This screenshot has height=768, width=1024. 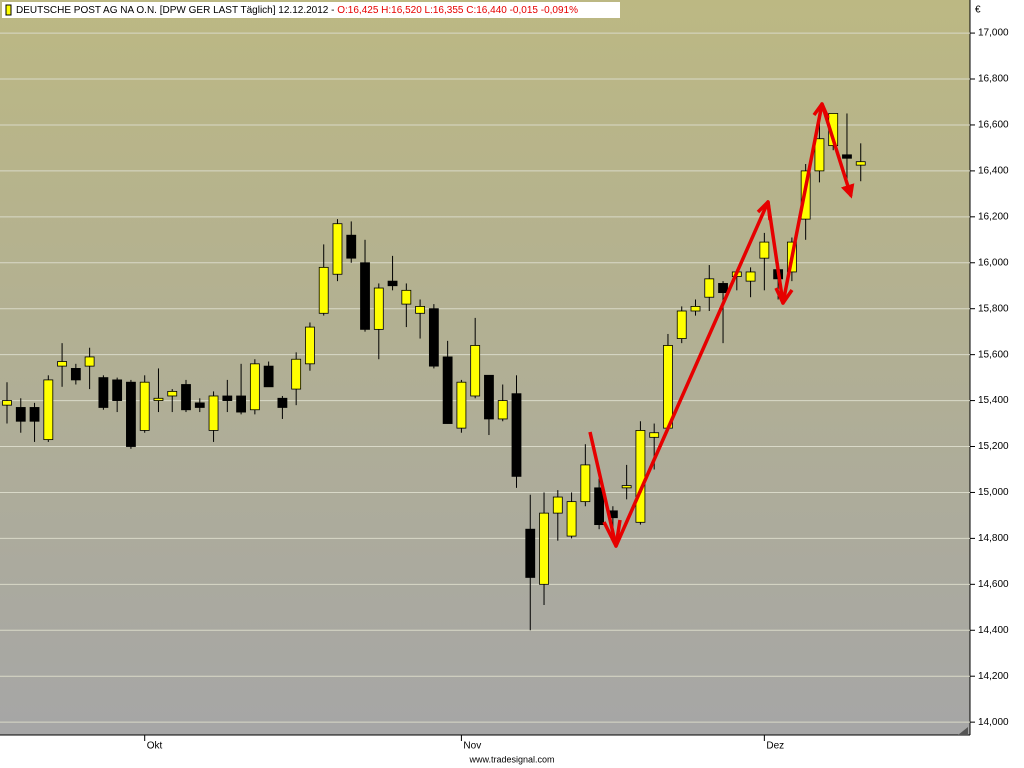 I want to click on y-tick-label: 17,000, so click(x=993, y=33).